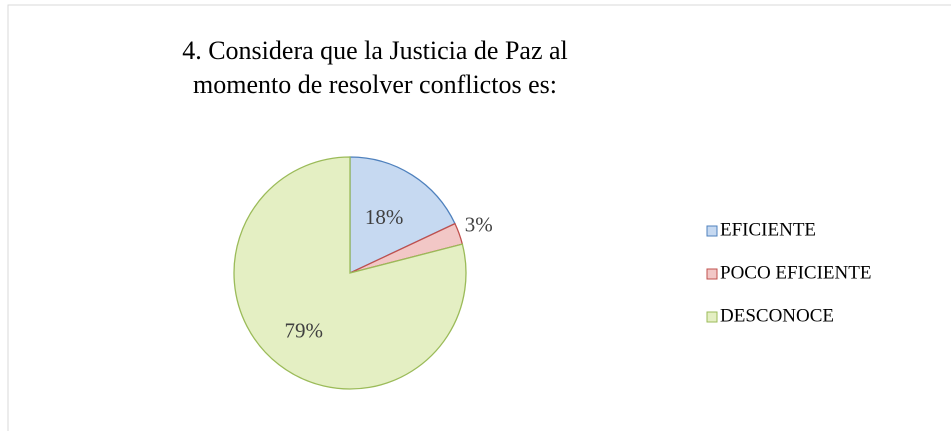 This screenshot has height=431, width=951. Describe the element at coordinates (479, 224) in the screenshot. I see `data-label: 3%` at that location.